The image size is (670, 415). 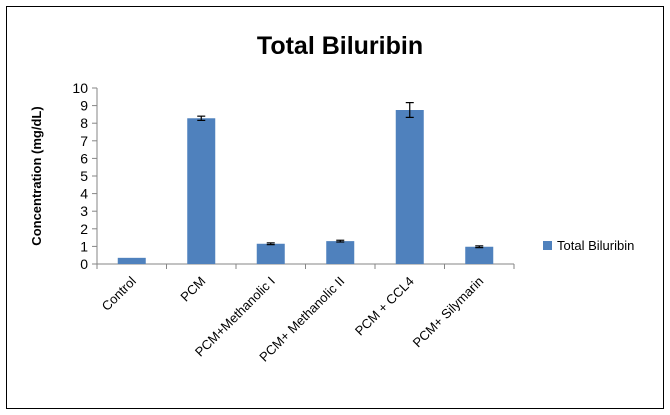 What do you see at coordinates (84, 176) in the screenshot?
I see `y-tick-label: 5` at bounding box center [84, 176].